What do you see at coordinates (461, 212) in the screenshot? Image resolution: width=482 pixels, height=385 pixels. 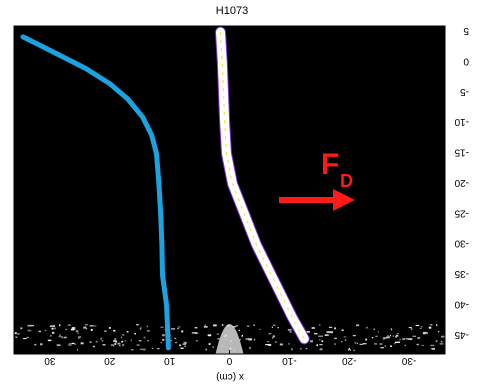 I see `y-tick-label: -25` at bounding box center [461, 212].